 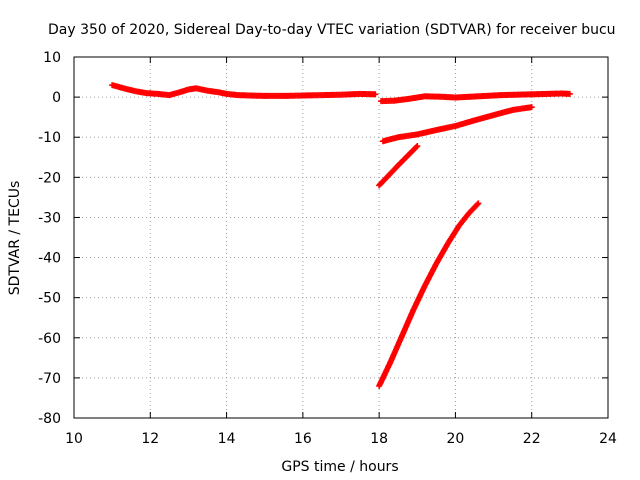 I want to click on x-axis-label: GPS time / hours, so click(x=339, y=467).